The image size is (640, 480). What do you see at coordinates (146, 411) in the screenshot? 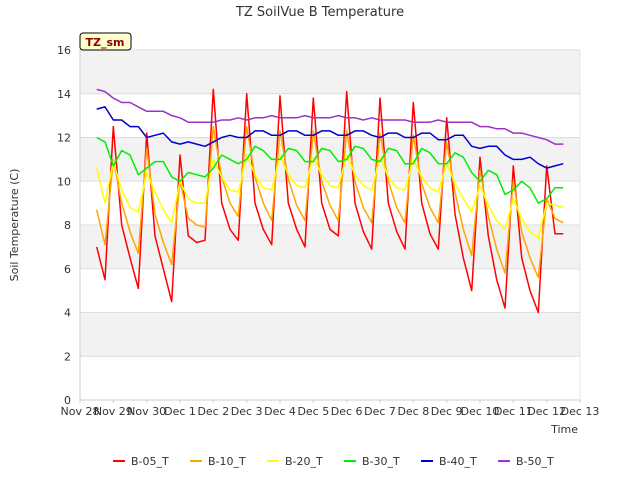
I see `x-tick-label: Nov 30` at bounding box center [146, 411].